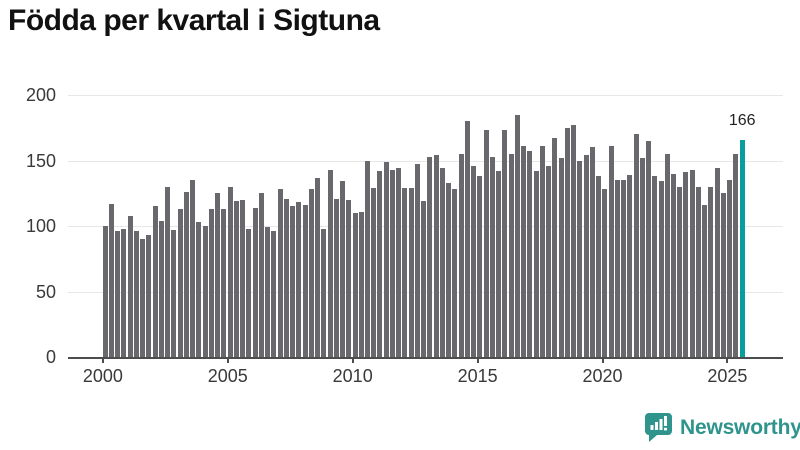 Image resolution: width=800 pixels, height=450 pixels. Describe the element at coordinates (742, 120) in the screenshot. I see `last-value-label: 166` at that location.